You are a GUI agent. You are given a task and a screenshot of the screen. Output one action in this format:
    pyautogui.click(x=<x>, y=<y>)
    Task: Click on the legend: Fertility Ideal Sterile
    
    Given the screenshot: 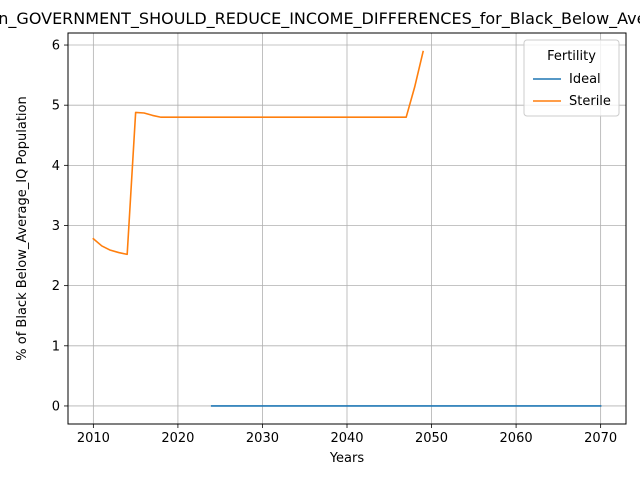 What is the action you would take?
    pyautogui.click(x=571, y=78)
    